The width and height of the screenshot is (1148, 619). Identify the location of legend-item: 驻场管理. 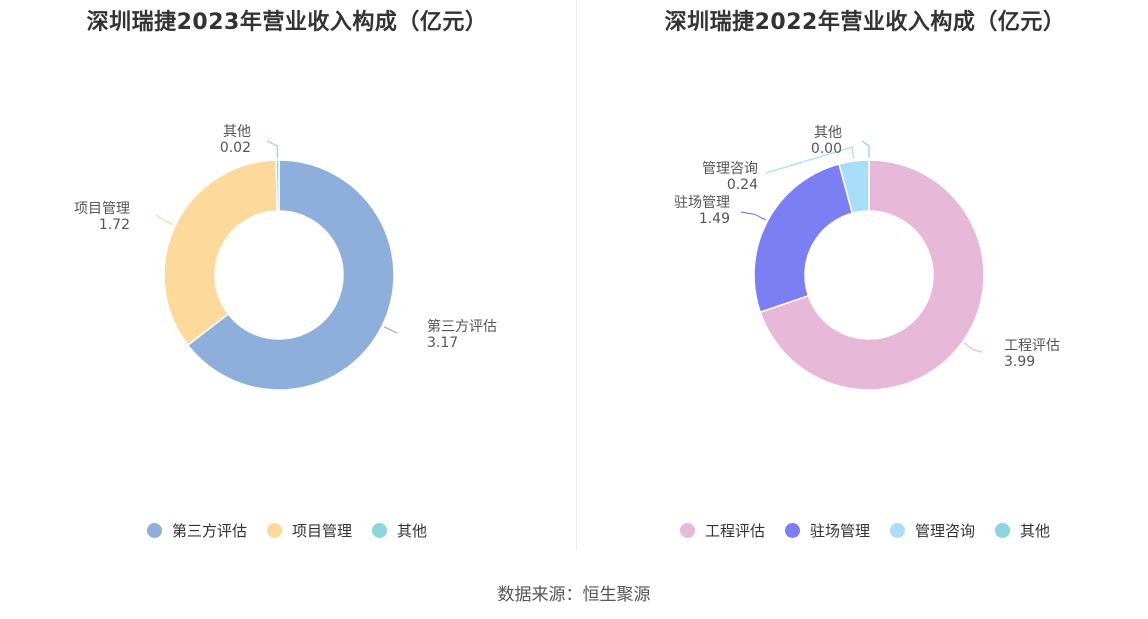
(827, 530).